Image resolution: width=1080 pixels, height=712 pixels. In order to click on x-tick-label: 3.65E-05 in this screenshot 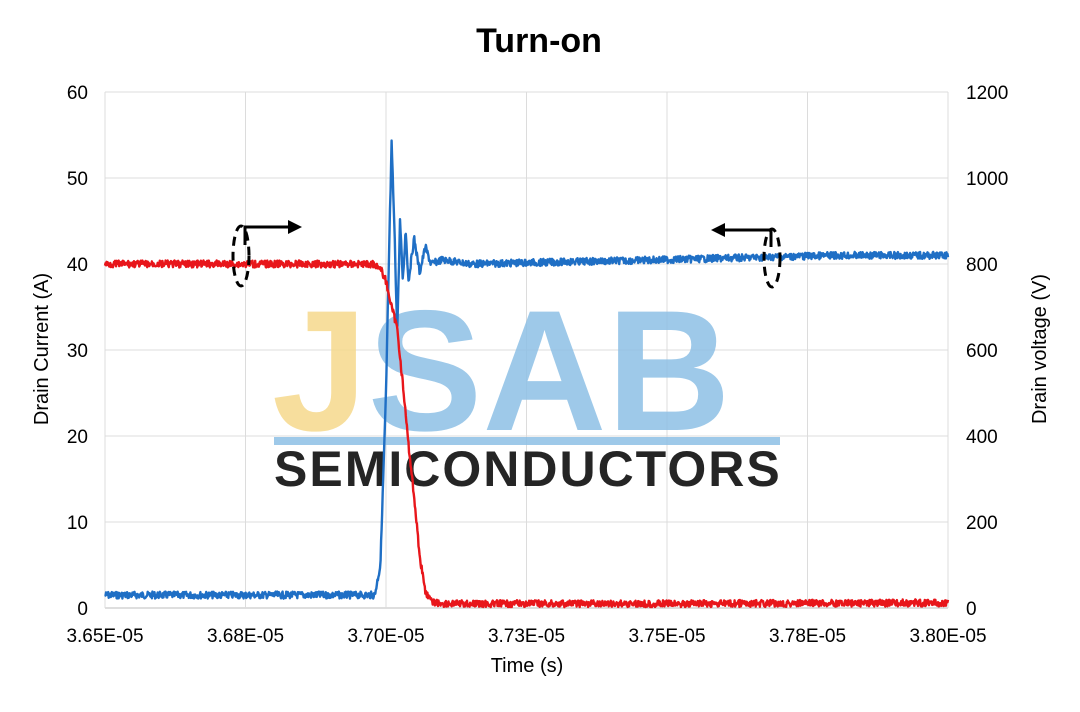, I will do `click(104, 636)`.